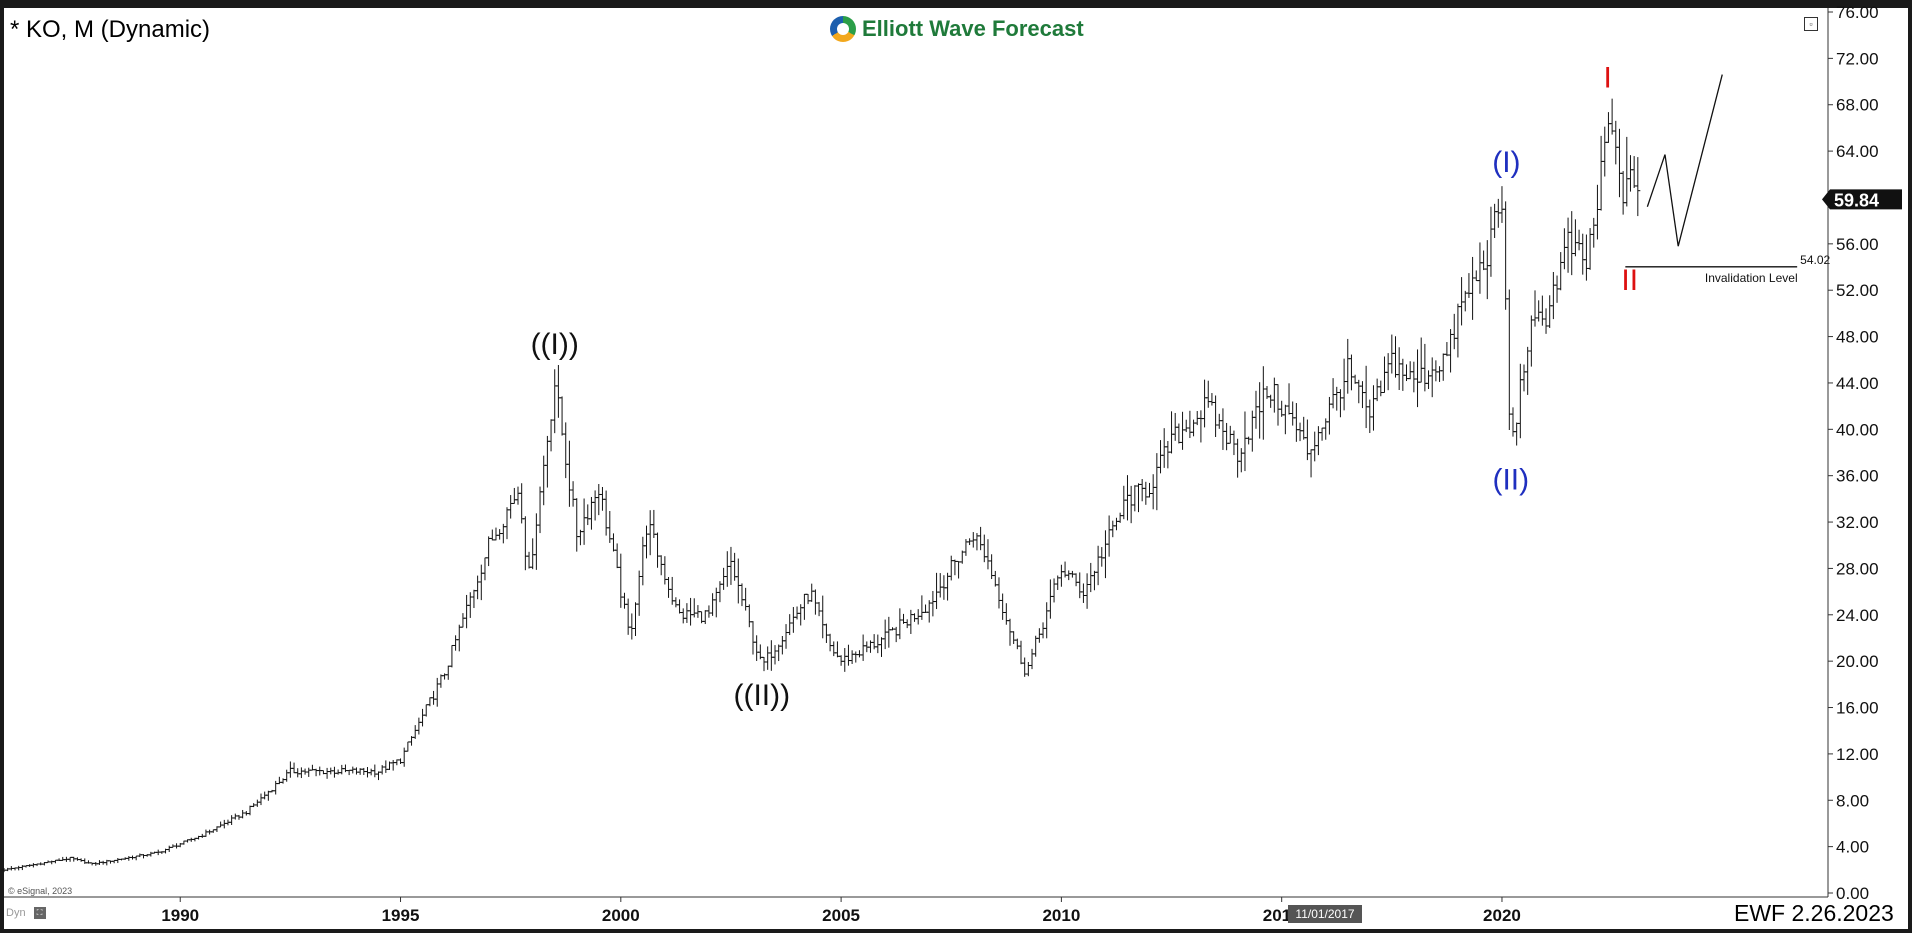 The image size is (1912, 933). What do you see at coordinates (1325, 914) in the screenshot?
I see `cursor-date-tag: 11/01/2017` at bounding box center [1325, 914].